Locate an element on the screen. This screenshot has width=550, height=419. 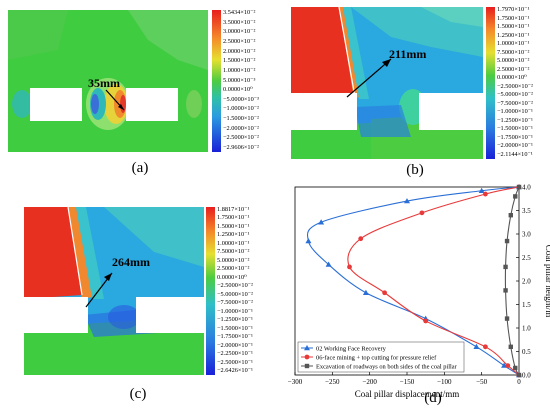
roadway-left-b is located at coordinates (324, 111).